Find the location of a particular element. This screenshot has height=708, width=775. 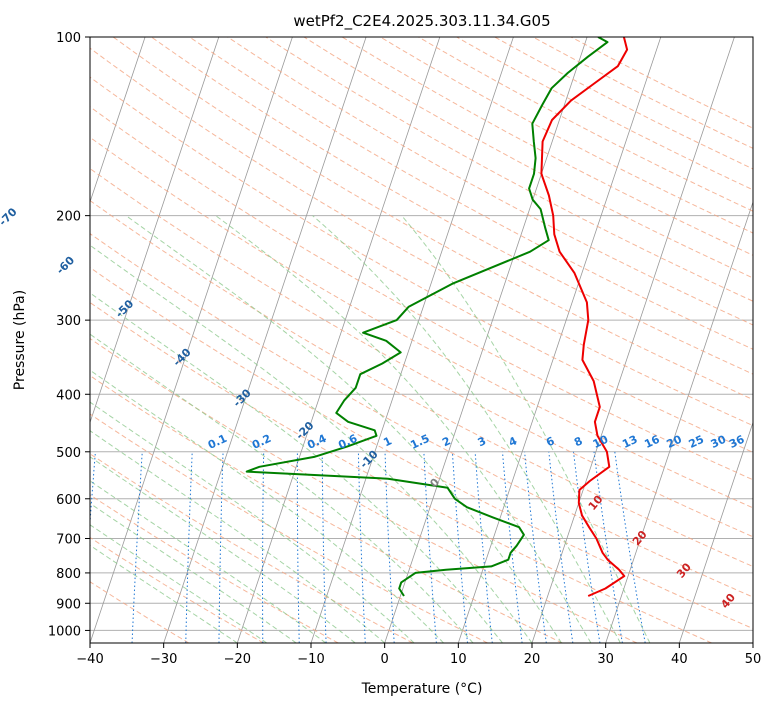

y-axis-title: Pressure (hPa) is located at coordinates (20, 340).